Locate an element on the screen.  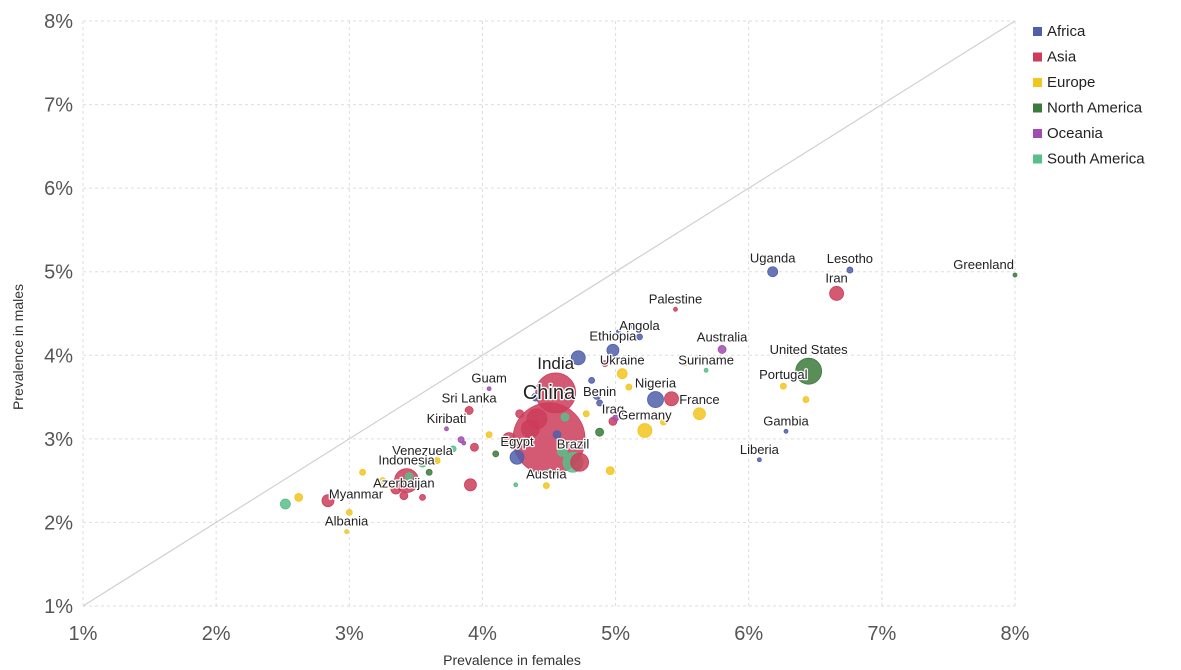
data-label: Kiribati is located at coordinates (447, 418).